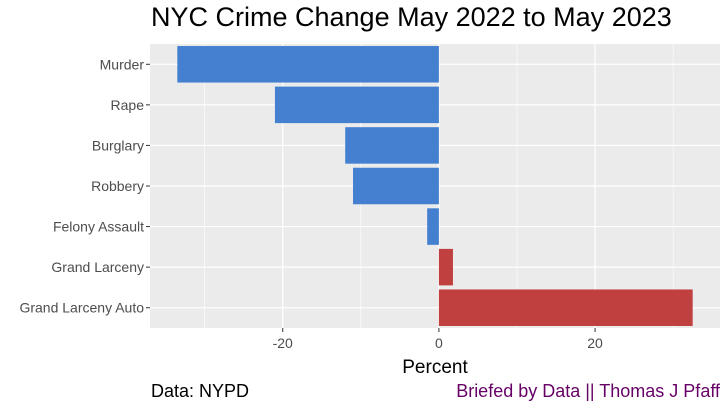 The height and width of the screenshot is (410, 728). Describe the element at coordinates (128, 105) in the screenshot. I see `y-tick-label: Rape` at that location.